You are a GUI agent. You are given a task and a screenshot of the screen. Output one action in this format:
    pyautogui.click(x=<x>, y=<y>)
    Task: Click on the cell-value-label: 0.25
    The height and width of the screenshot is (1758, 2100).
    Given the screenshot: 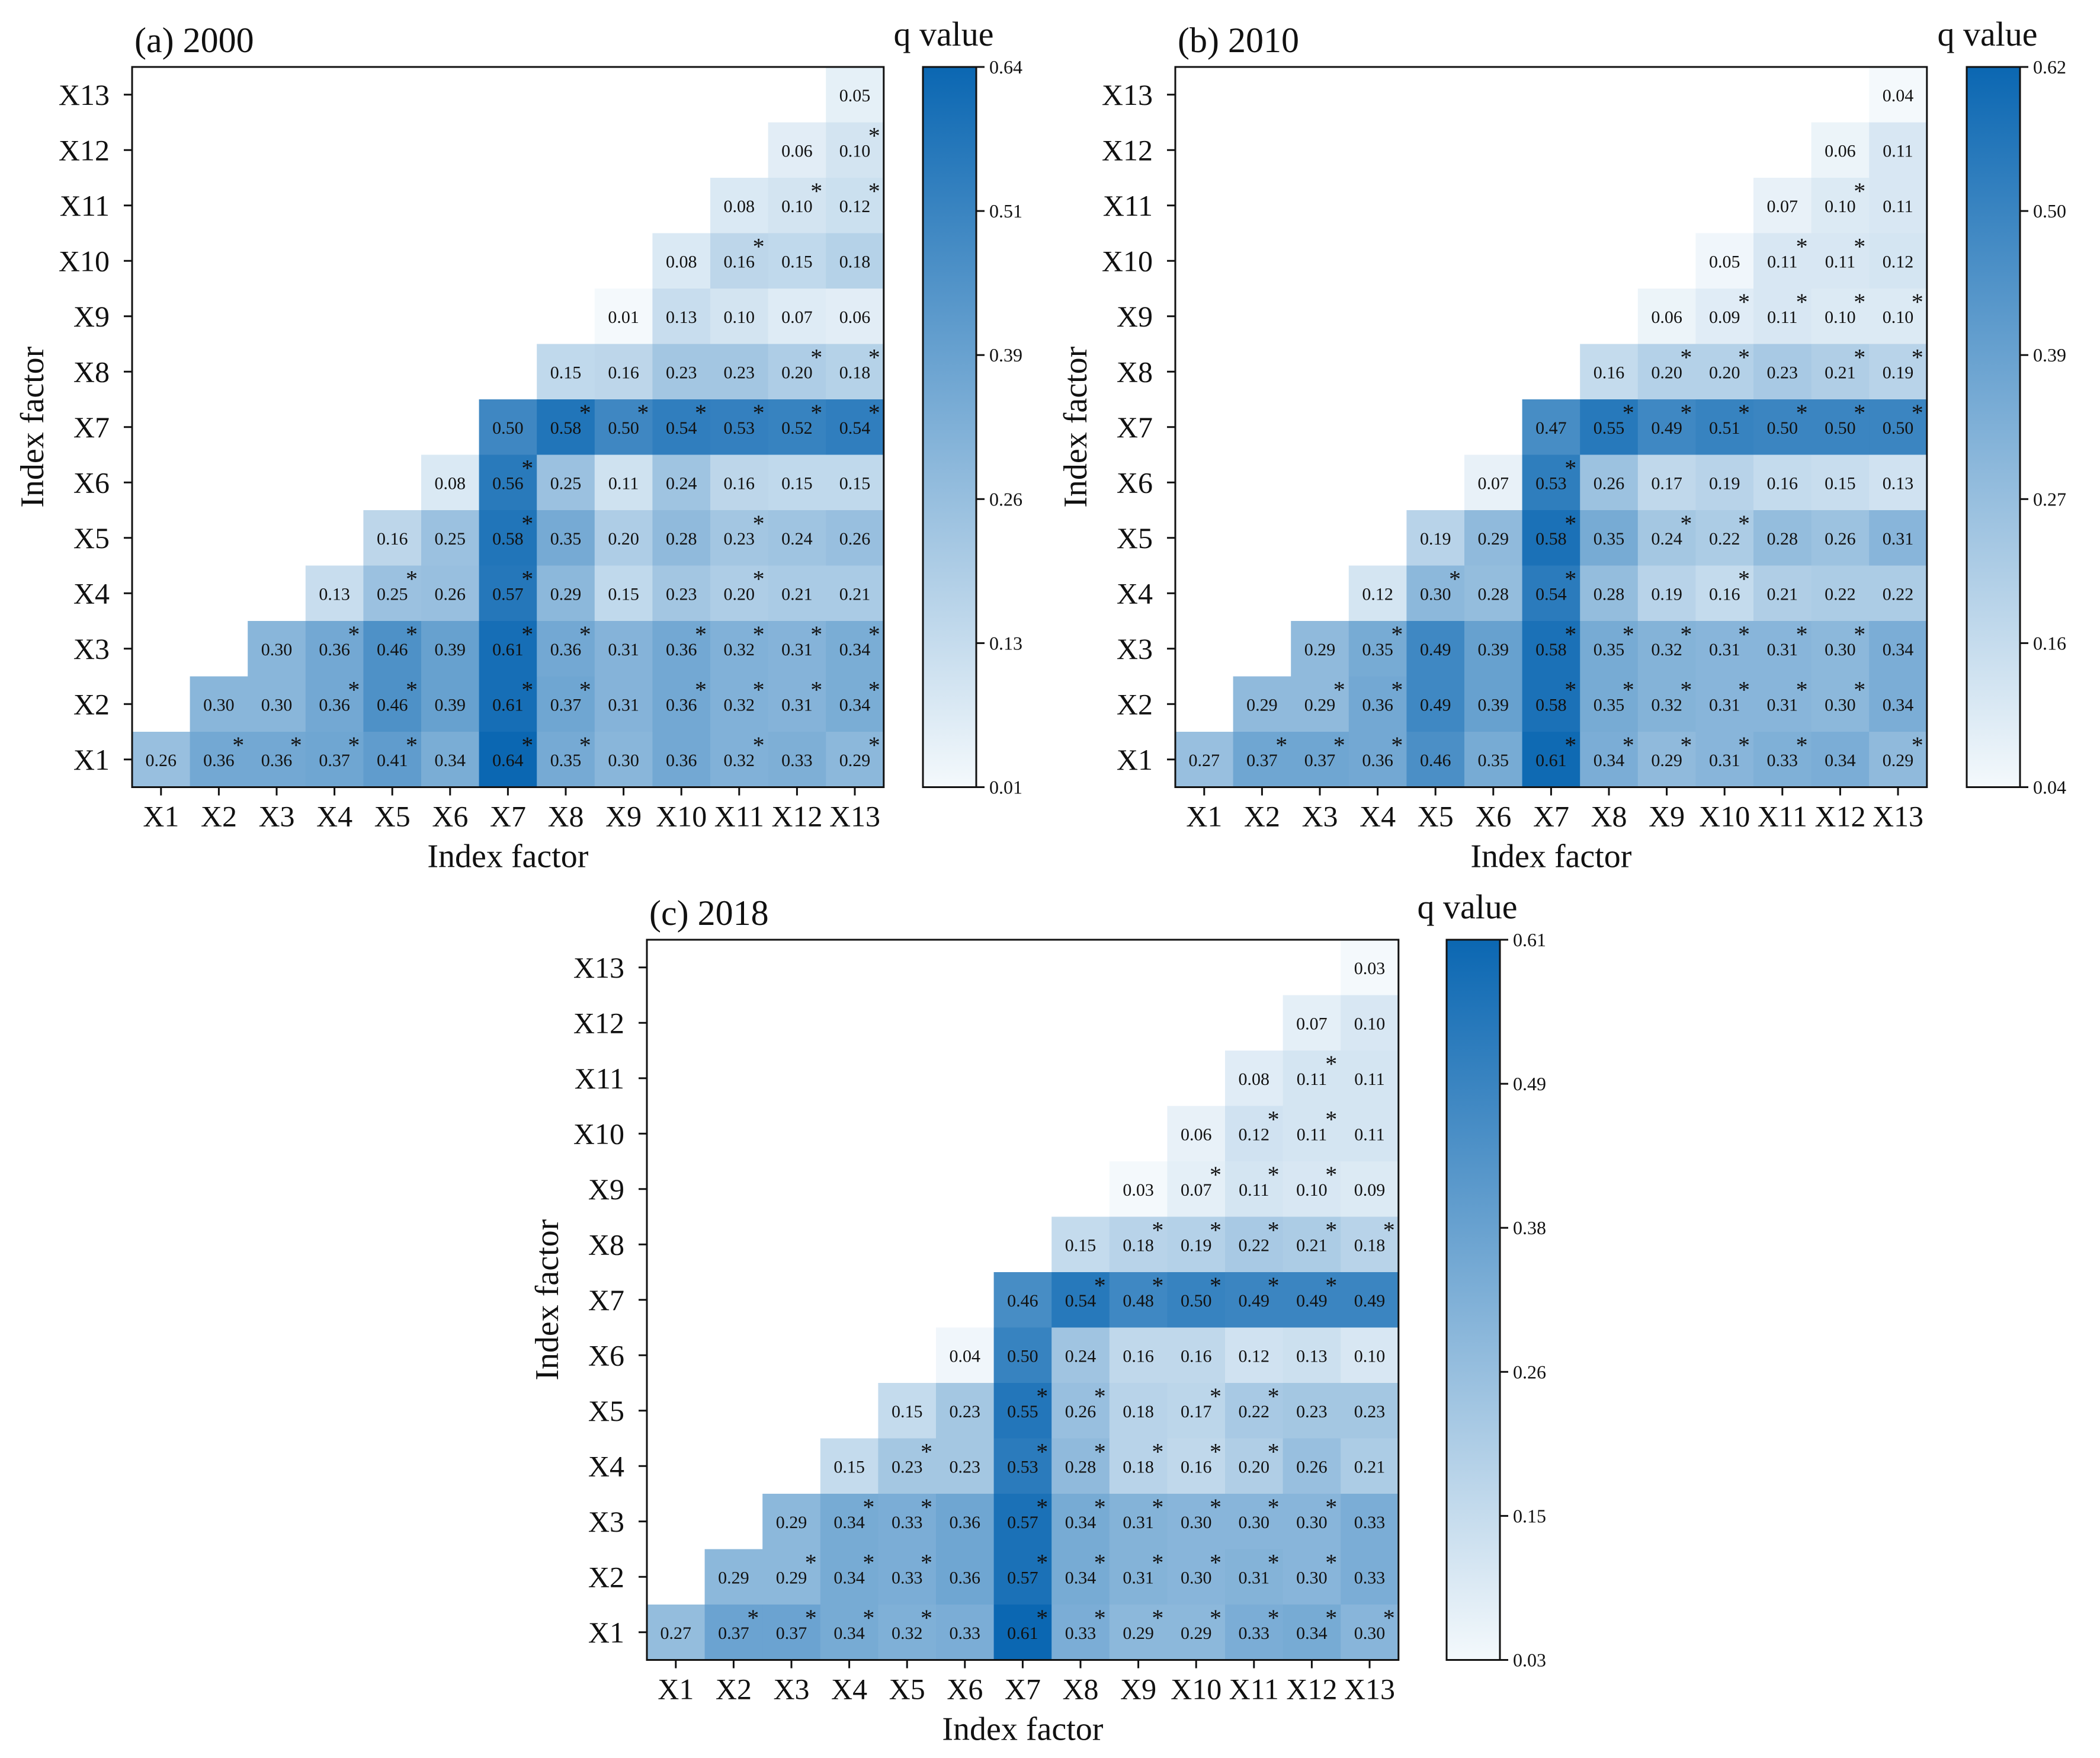 What is the action you would take?
    pyautogui.click(x=392, y=594)
    